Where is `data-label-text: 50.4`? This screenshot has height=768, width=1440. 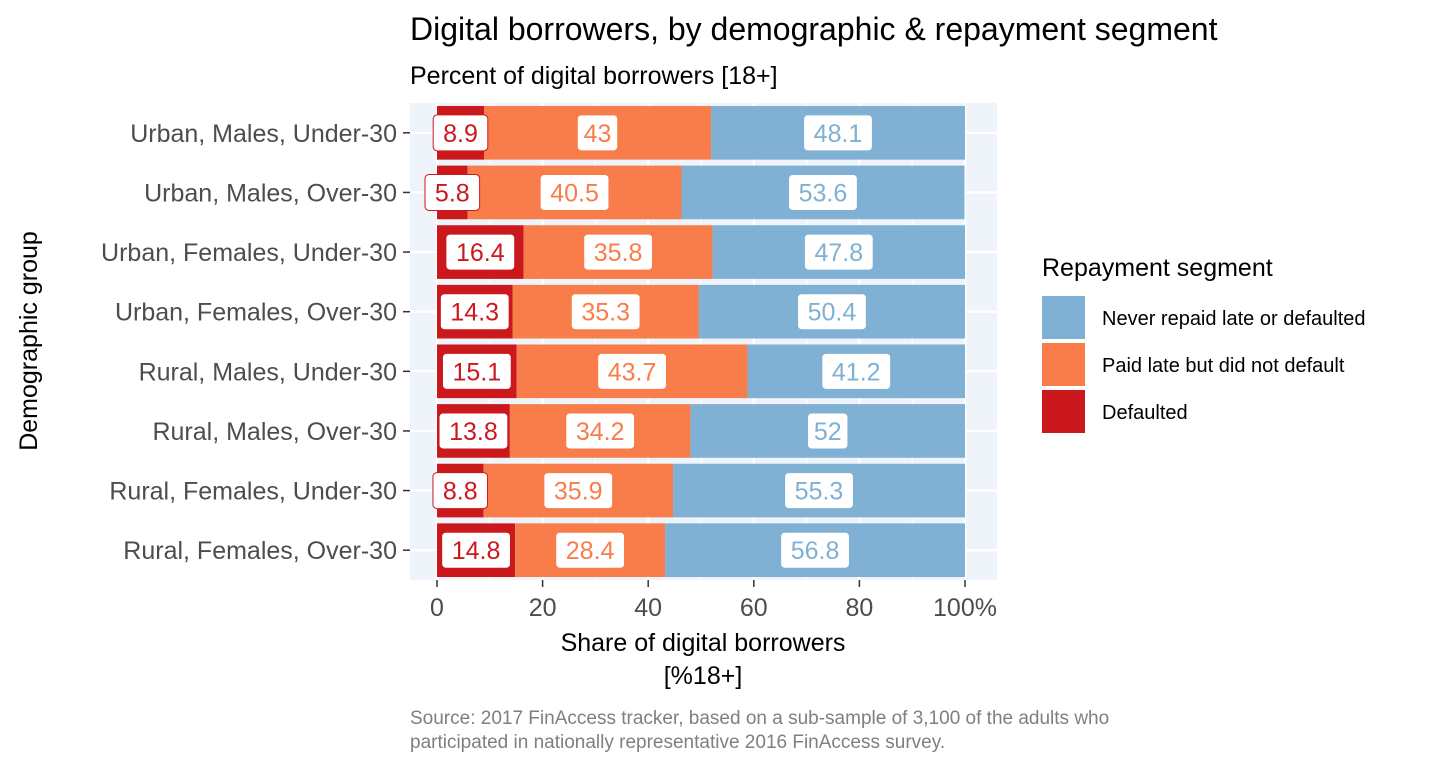 data-label-text: 50.4 is located at coordinates (832, 313).